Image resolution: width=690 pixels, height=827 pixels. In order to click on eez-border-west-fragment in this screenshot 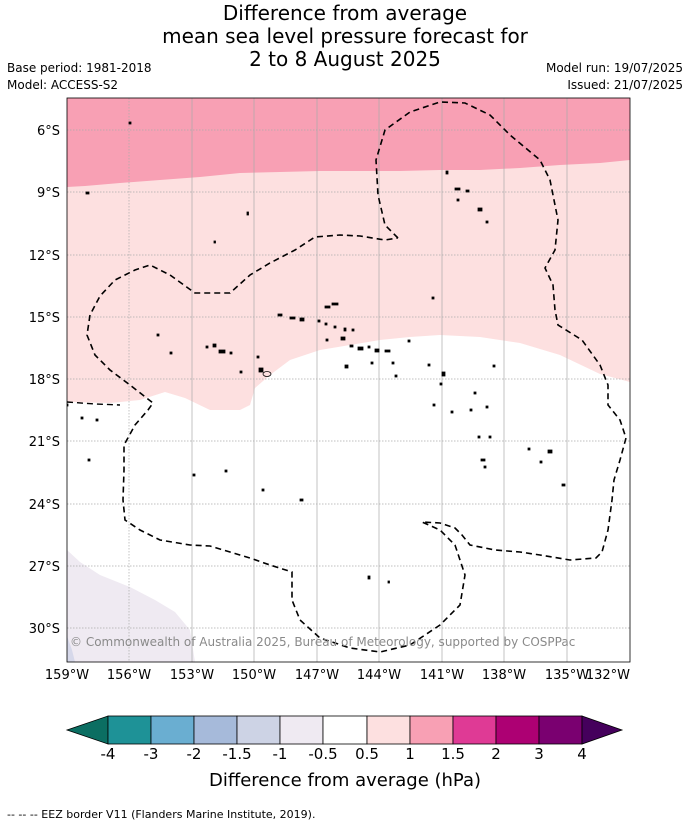, I will do `click(94, 403)`.